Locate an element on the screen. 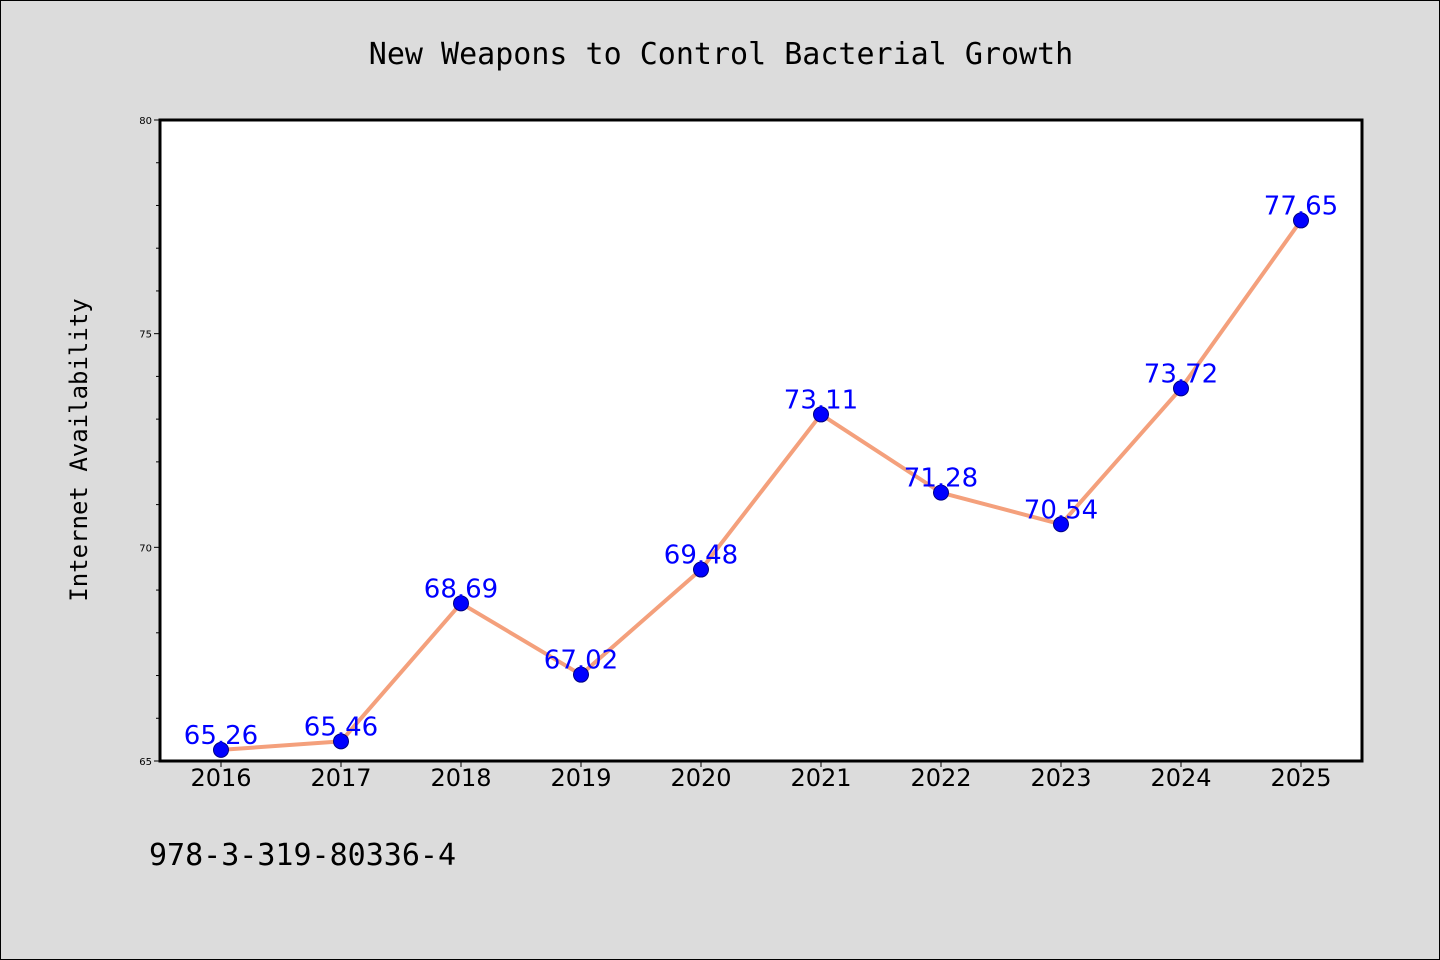 The height and width of the screenshot is (960, 1440). x-tick-label: 2019 is located at coordinates (580, 778).